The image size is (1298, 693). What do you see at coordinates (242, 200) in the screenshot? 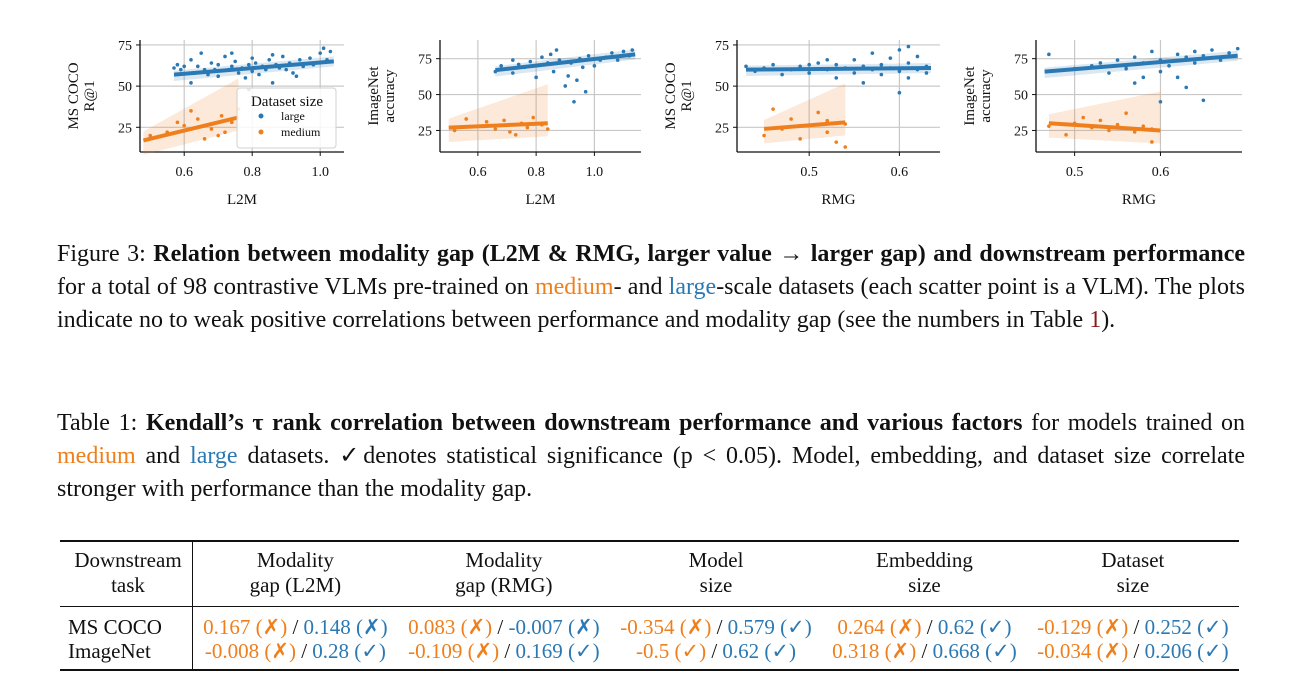
I see `x-axis-label: L2M` at bounding box center [242, 200].